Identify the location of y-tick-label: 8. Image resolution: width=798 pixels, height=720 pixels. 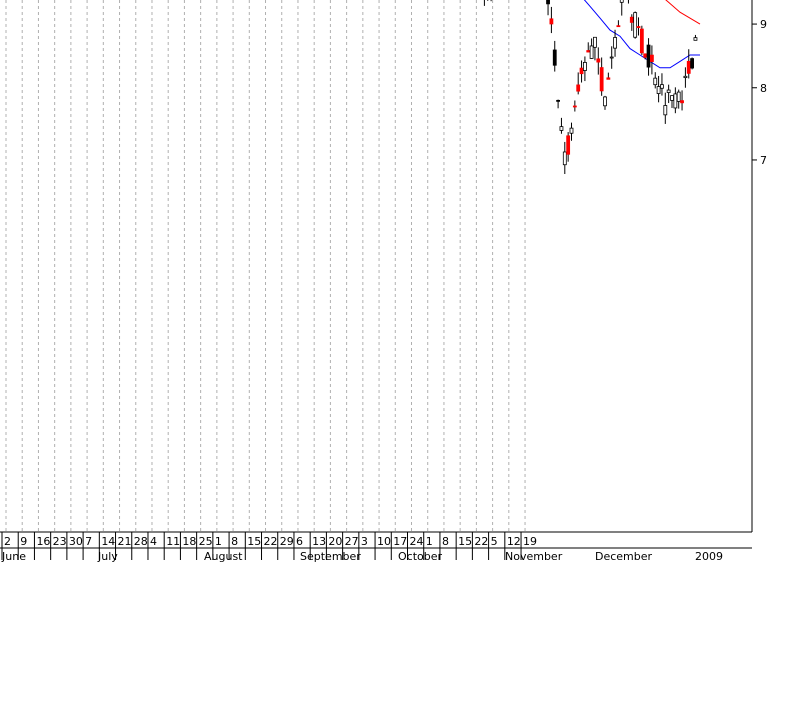
(763, 88).